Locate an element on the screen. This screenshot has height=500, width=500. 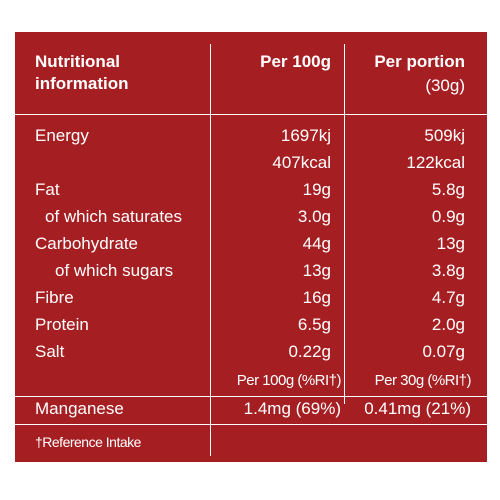
row-portion-manganese: 0.41mg (21%) is located at coordinates (417, 408).